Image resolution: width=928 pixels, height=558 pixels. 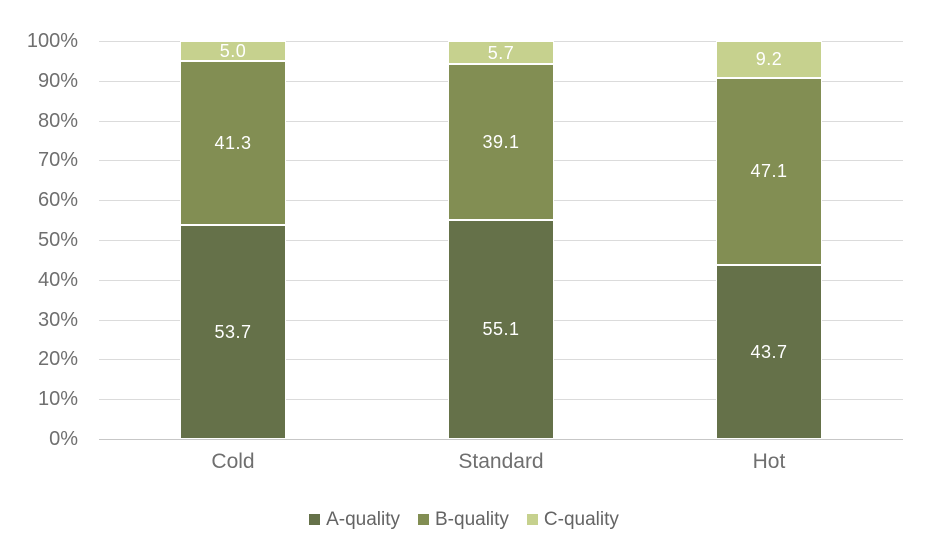 I want to click on x-axis-label-standard: Standard, so click(x=501, y=461).